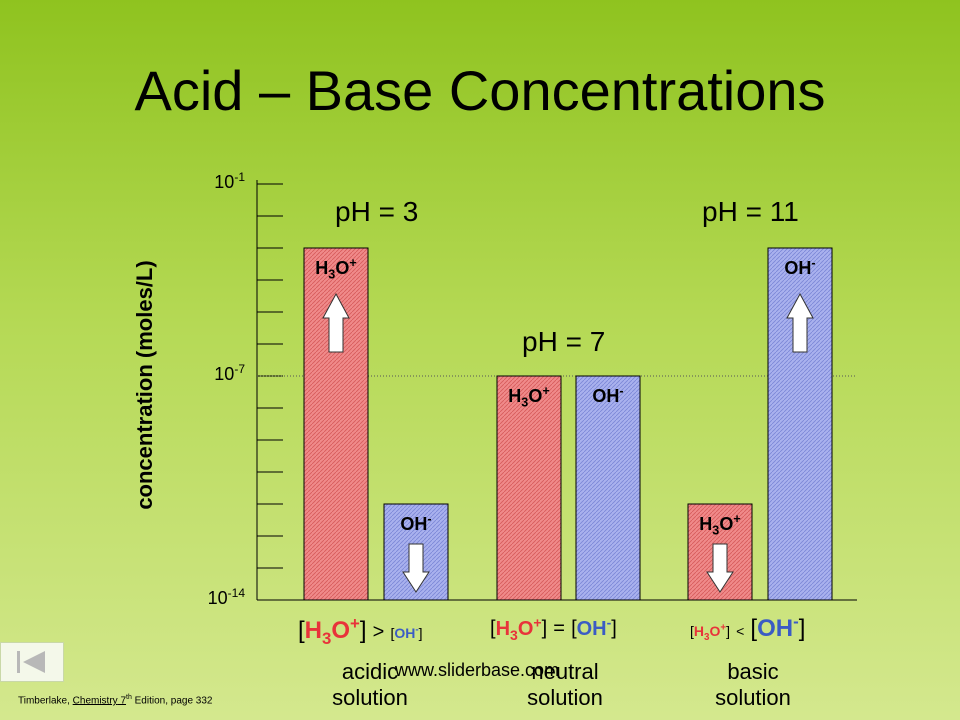  I want to click on back-button, so click(32, 662).